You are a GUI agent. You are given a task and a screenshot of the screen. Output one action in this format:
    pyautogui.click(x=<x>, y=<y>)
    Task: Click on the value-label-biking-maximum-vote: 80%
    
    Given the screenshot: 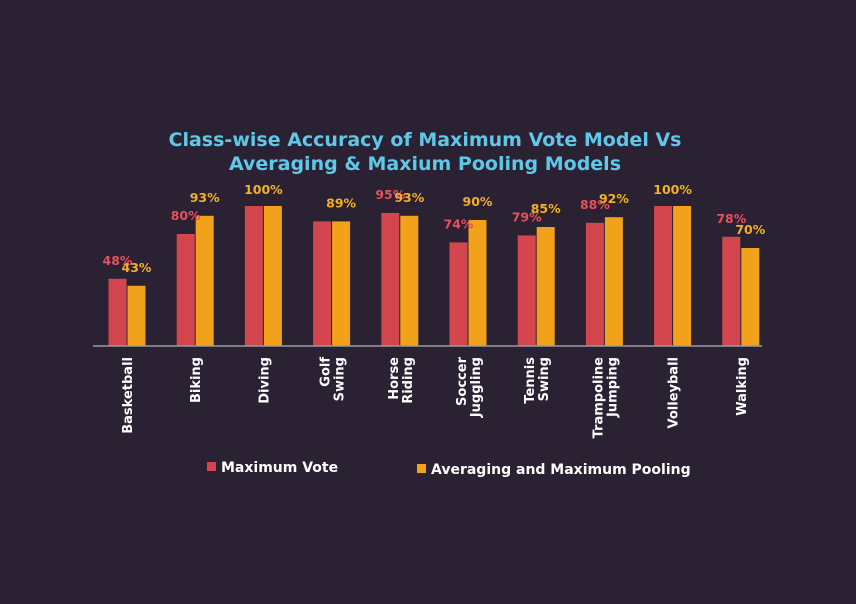 What is the action you would take?
    pyautogui.click(x=186, y=215)
    